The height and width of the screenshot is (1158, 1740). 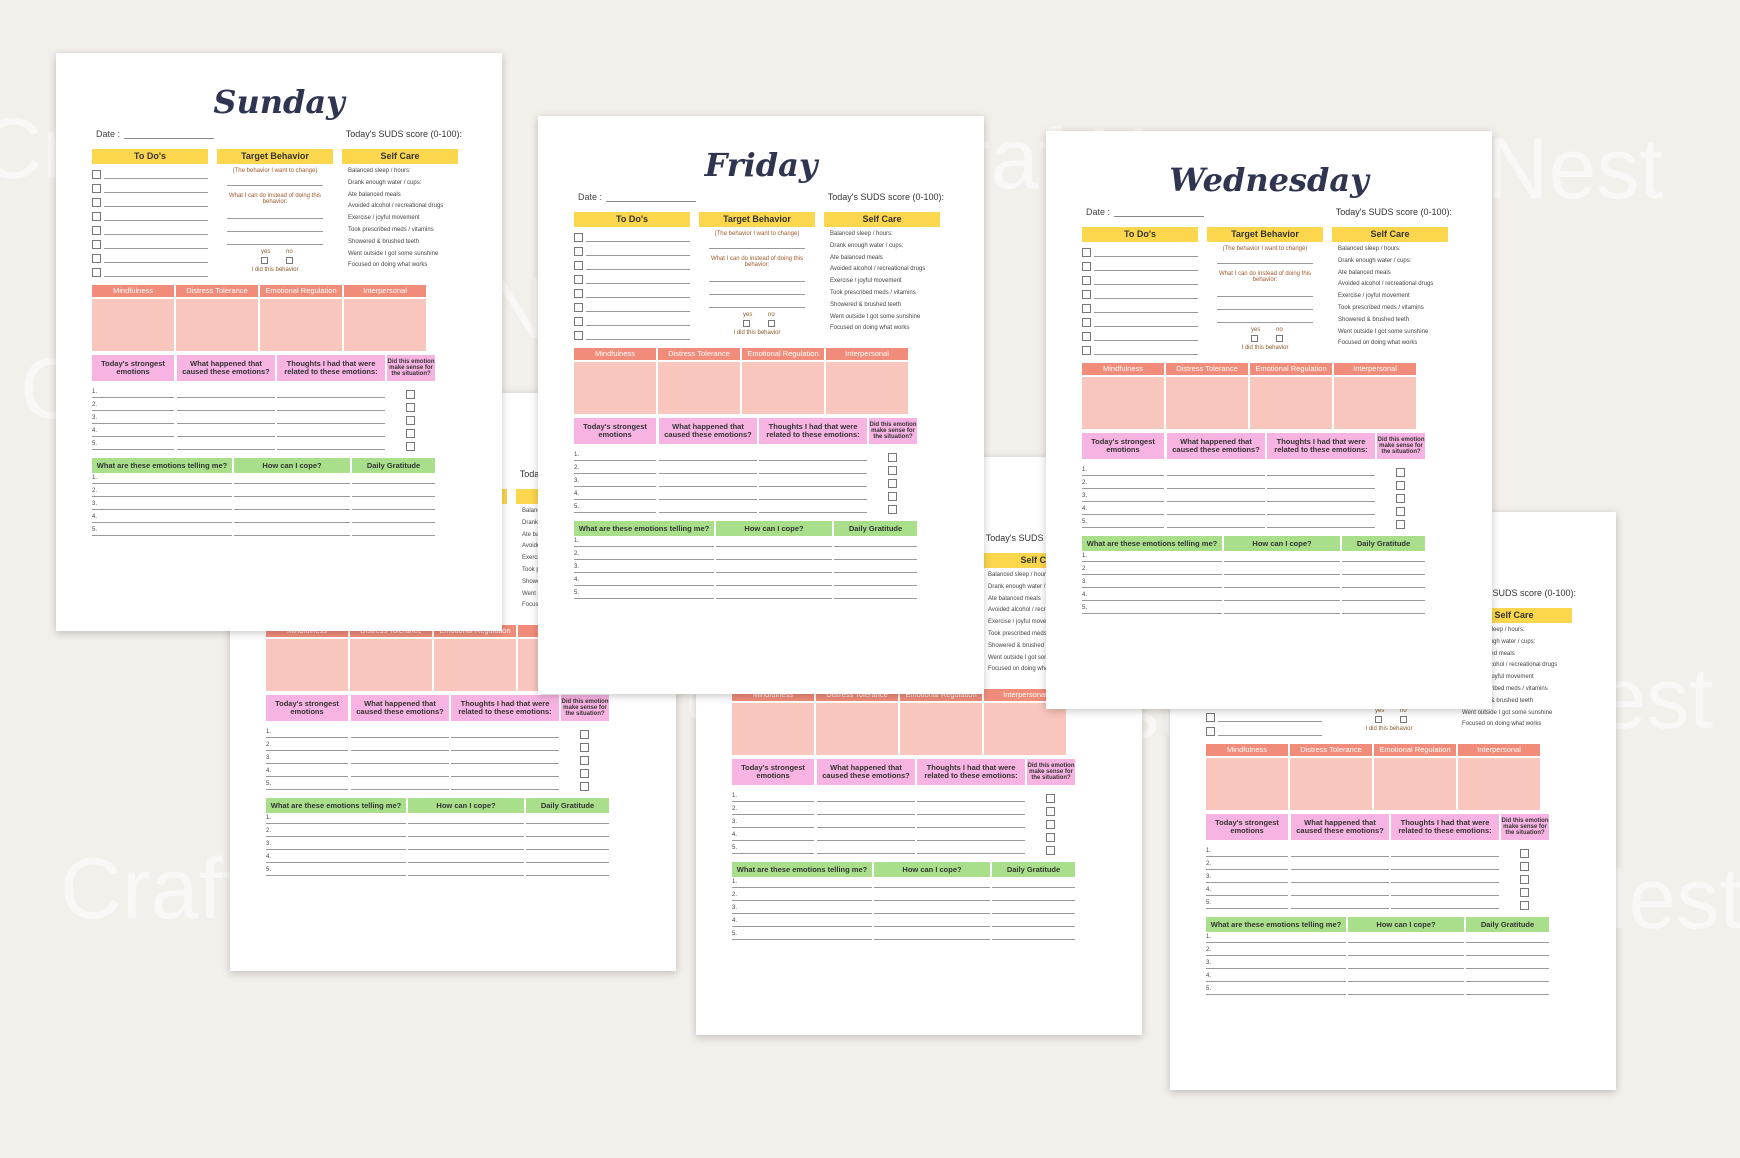 I want to click on did-behavior-label: I did this behavior, so click(x=275, y=270).